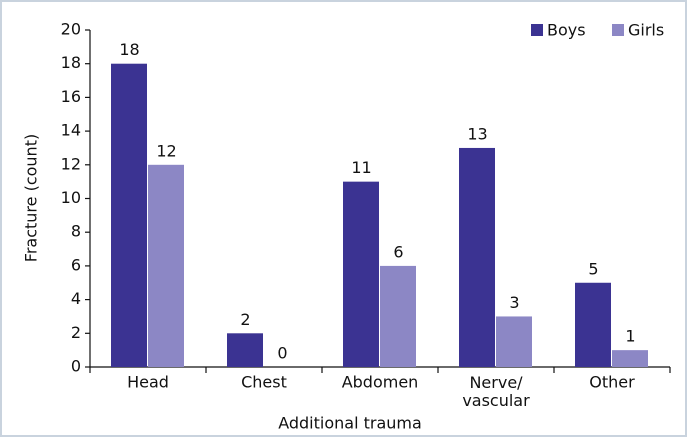  What do you see at coordinates (71, 163) in the screenshot?
I see `y-tick-label: 12` at bounding box center [71, 163].